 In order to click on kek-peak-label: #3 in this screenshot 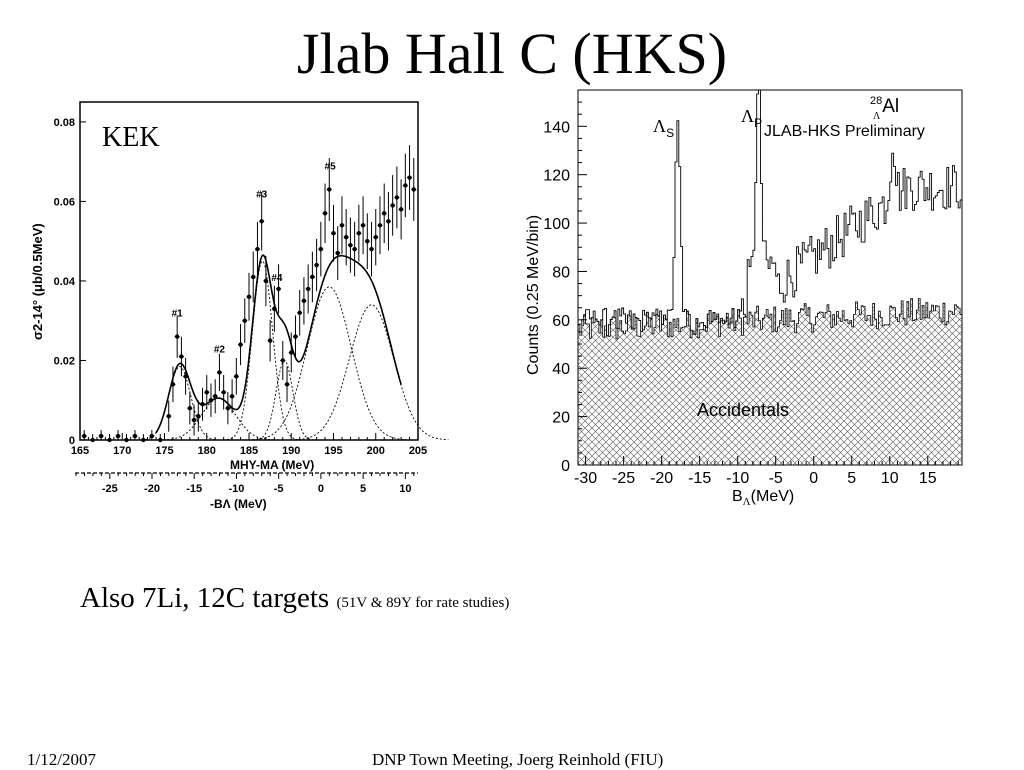, I will do `click(262, 194)`.